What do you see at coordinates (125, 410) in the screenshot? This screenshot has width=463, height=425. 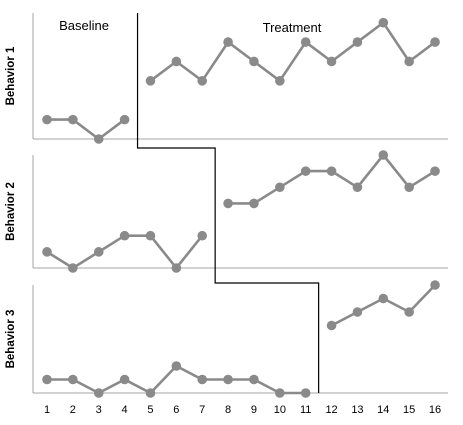 I see `x-tick-label: 4` at bounding box center [125, 410].